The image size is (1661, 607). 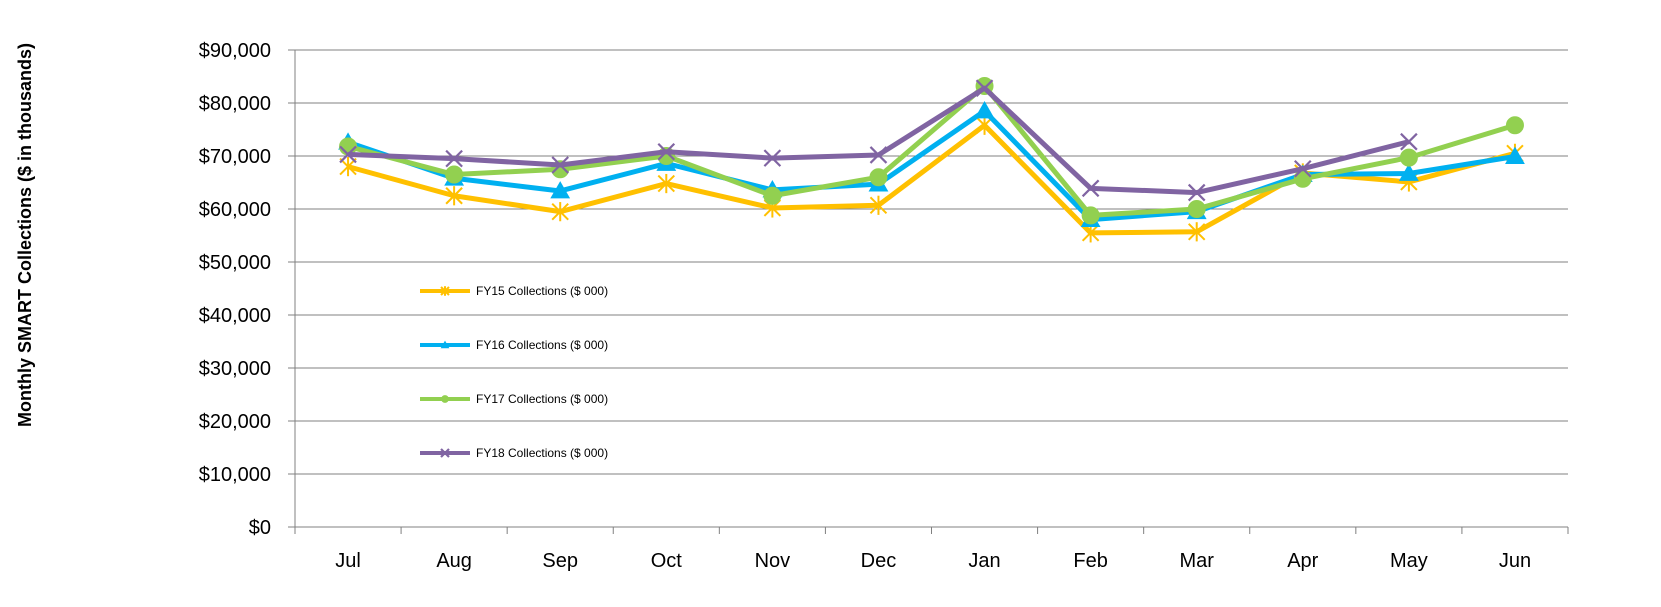 I want to click on legend-label: FY15 Collections ($ 000), so click(x=542, y=291).